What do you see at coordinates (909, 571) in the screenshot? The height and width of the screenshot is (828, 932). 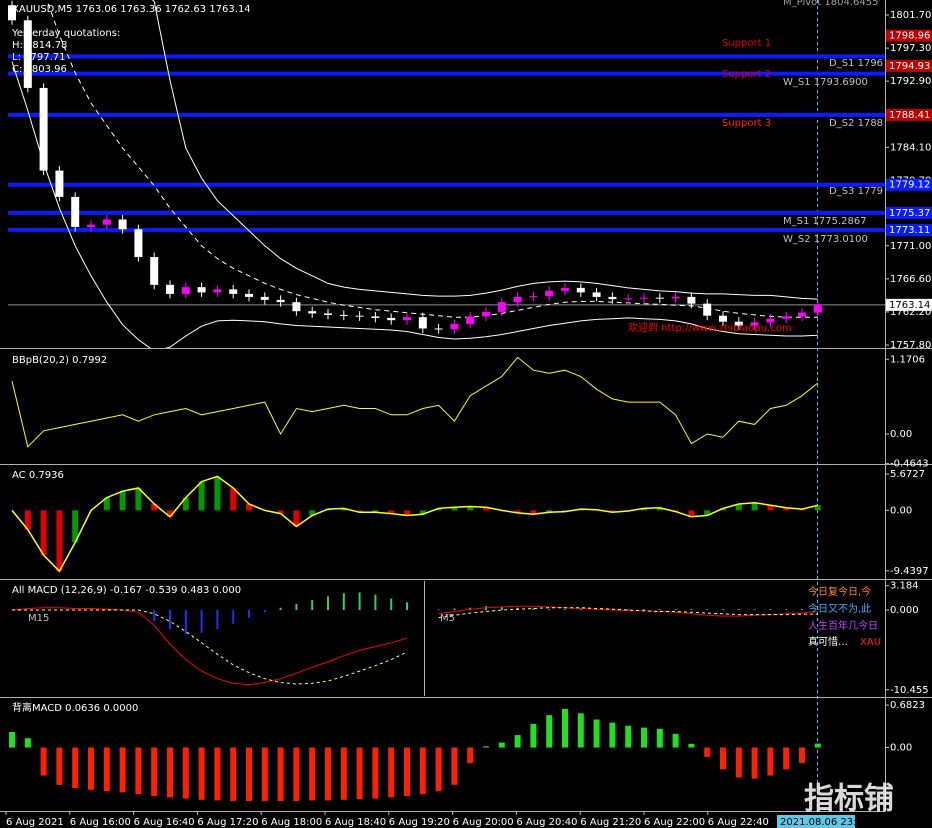 I see `y-tick-label: -9.4397` at bounding box center [909, 571].